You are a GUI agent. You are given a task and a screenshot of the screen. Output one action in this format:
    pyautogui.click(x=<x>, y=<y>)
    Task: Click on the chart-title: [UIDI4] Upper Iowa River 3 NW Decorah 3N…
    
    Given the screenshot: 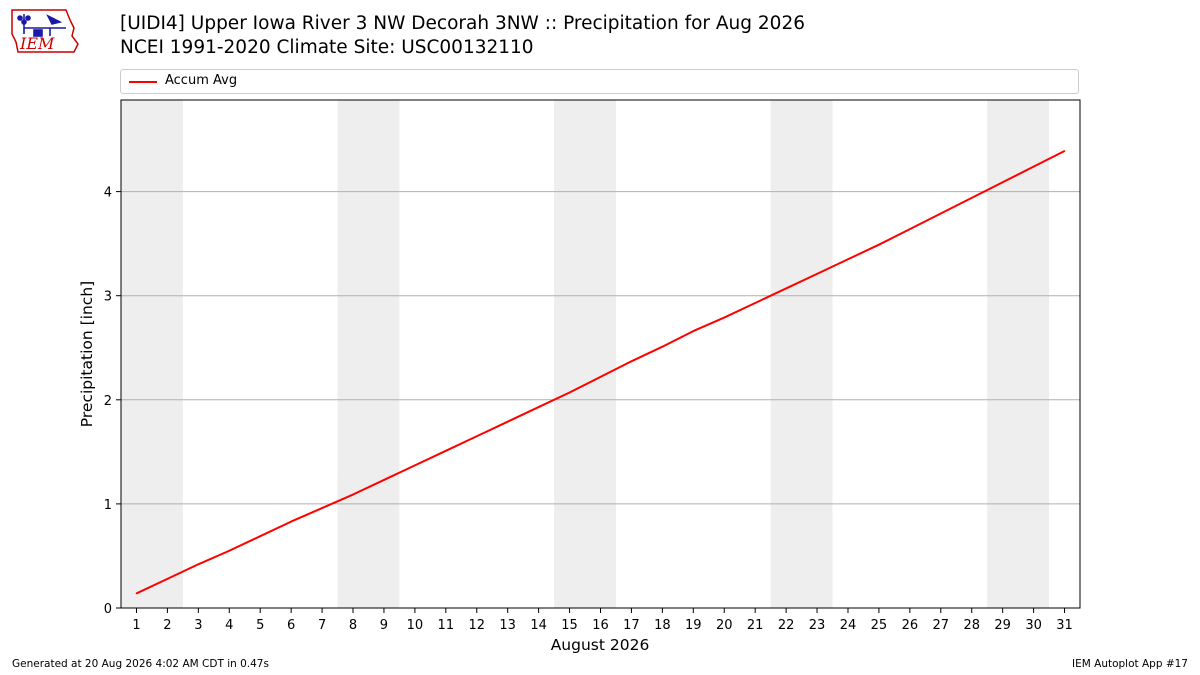 What is the action you would take?
    pyautogui.click(x=462, y=36)
    